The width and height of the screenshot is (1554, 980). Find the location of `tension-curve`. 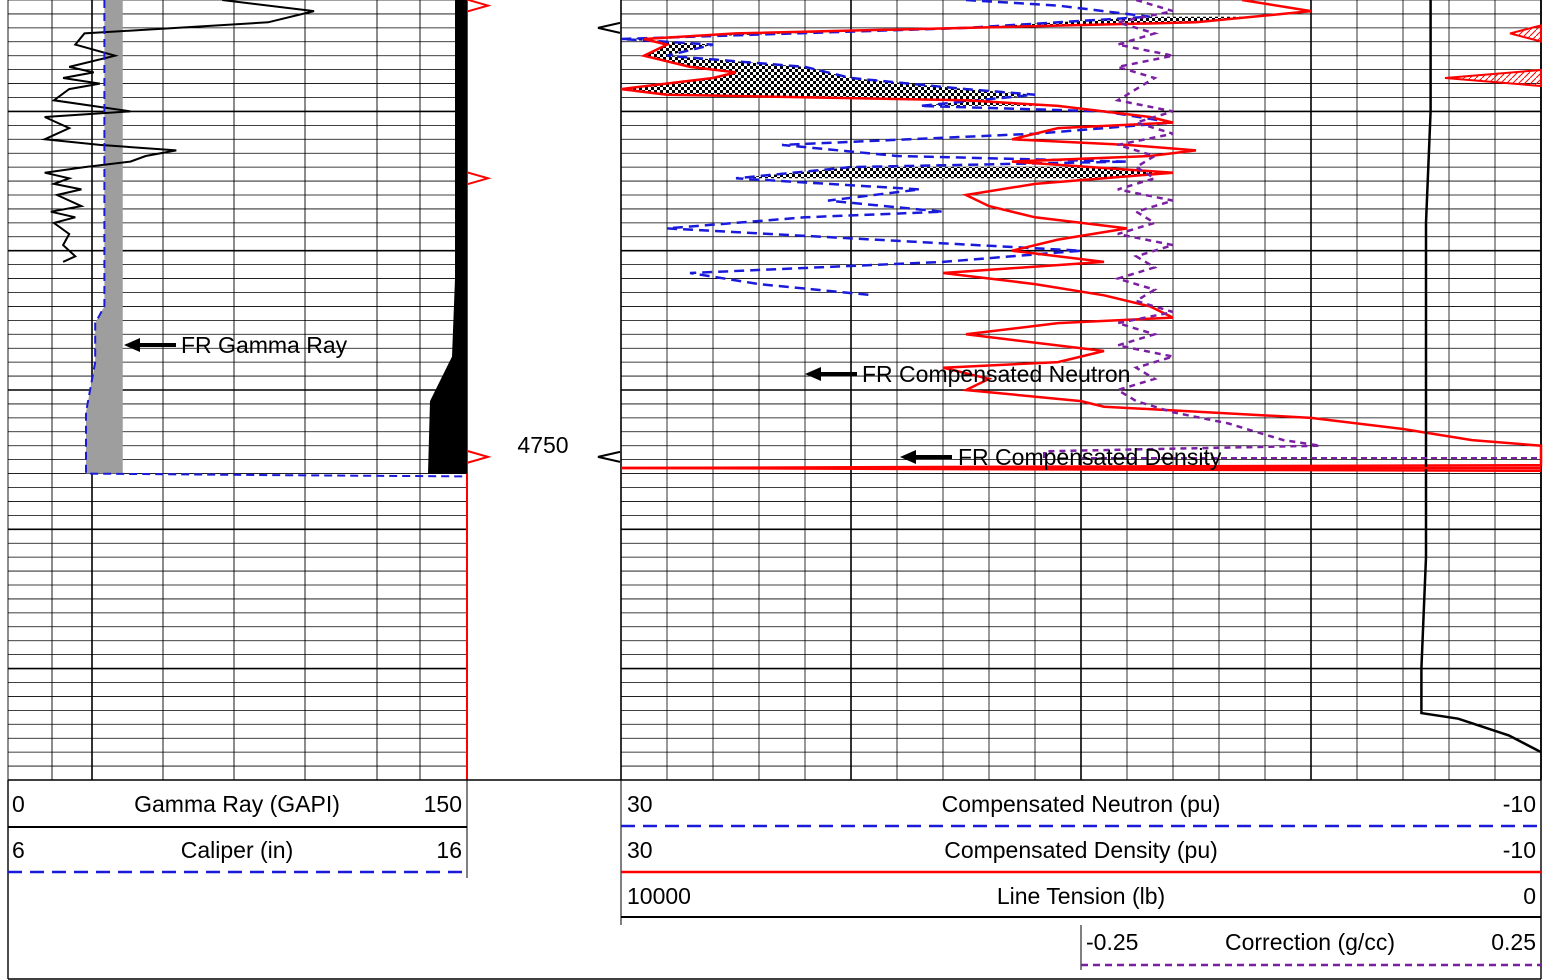

tension-curve is located at coordinates (1481, 377).